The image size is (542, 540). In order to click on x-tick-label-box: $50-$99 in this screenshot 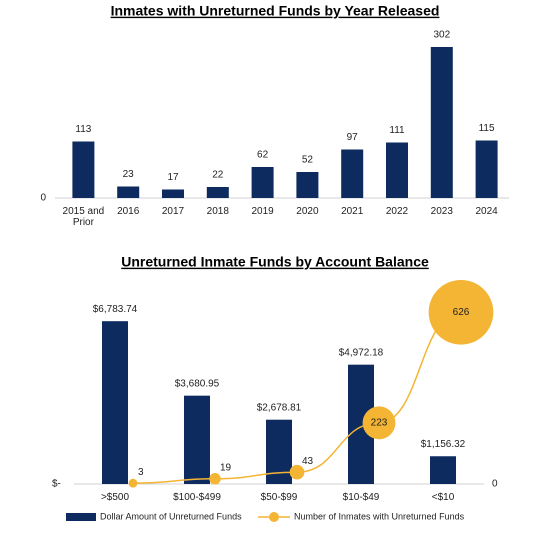, I will do `click(279, 497)`.